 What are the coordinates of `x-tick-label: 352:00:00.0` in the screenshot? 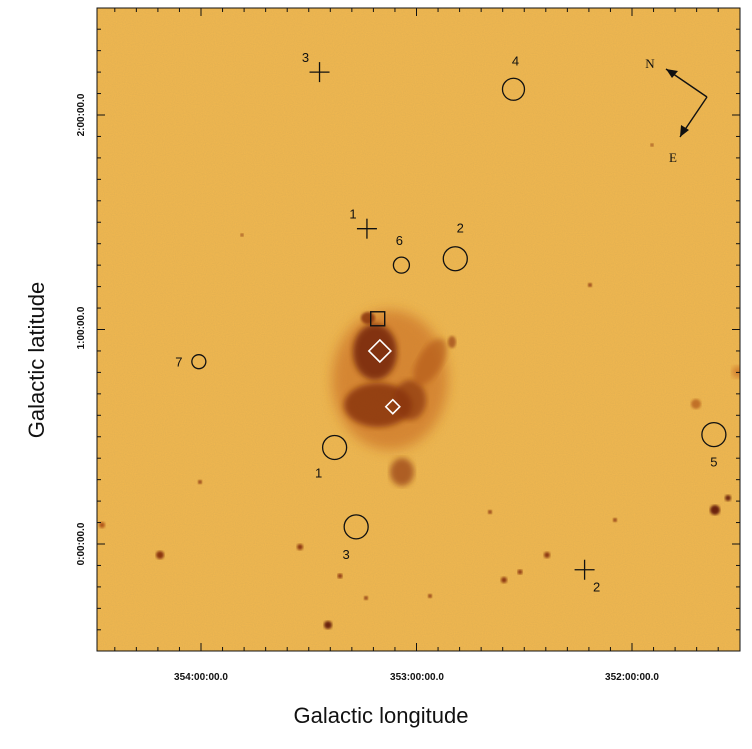 It's located at (632, 677).